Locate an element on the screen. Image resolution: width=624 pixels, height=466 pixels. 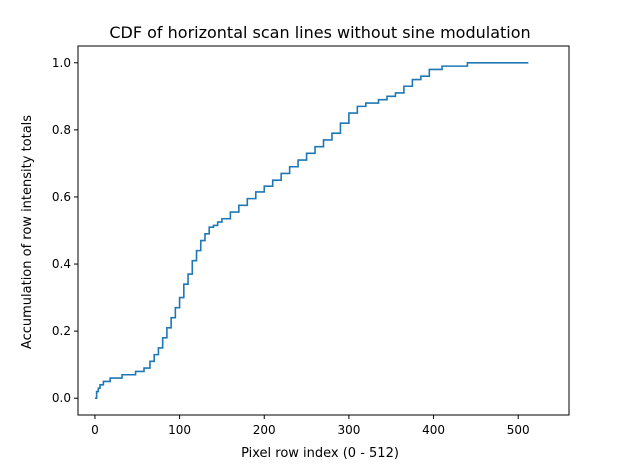
y-tick-label: 0.6 is located at coordinates (61, 197).